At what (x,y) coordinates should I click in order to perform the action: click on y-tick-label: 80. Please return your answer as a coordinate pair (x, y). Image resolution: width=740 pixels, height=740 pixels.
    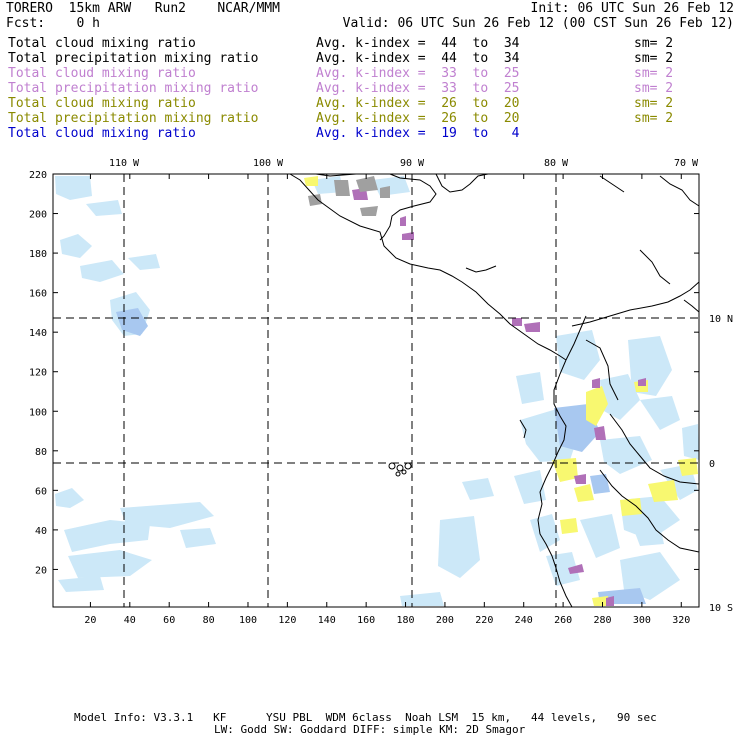
    Looking at the image, I should click on (41, 452).